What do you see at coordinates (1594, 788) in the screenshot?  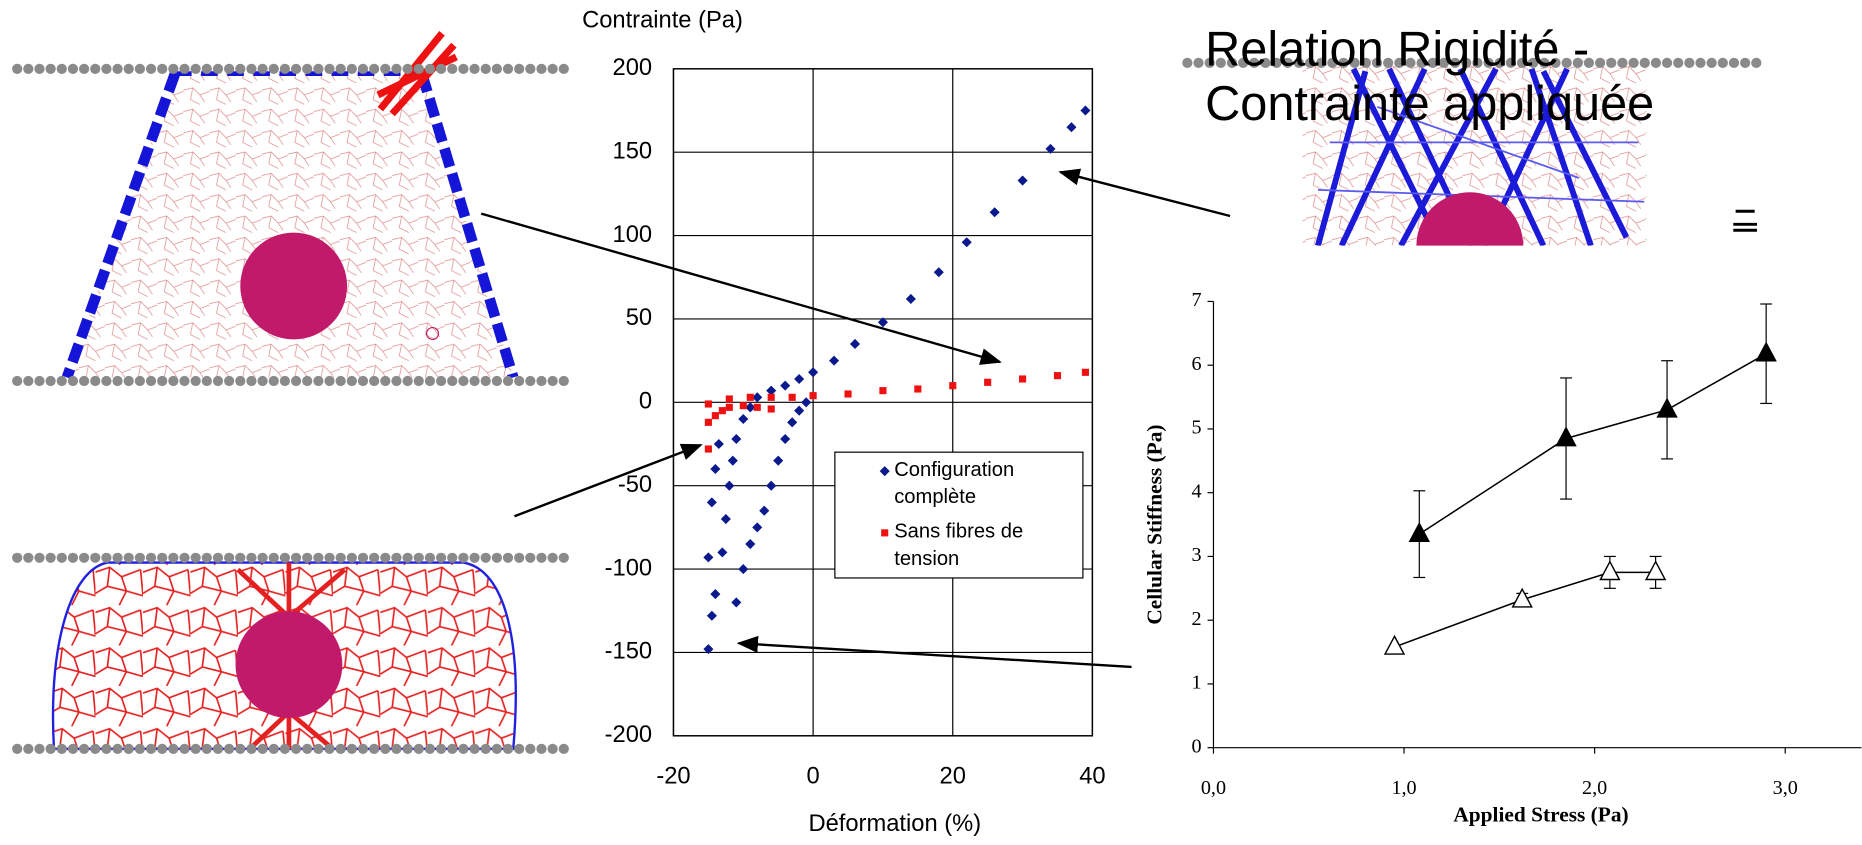 I see `x-tick-label: 2,0` at bounding box center [1594, 788].